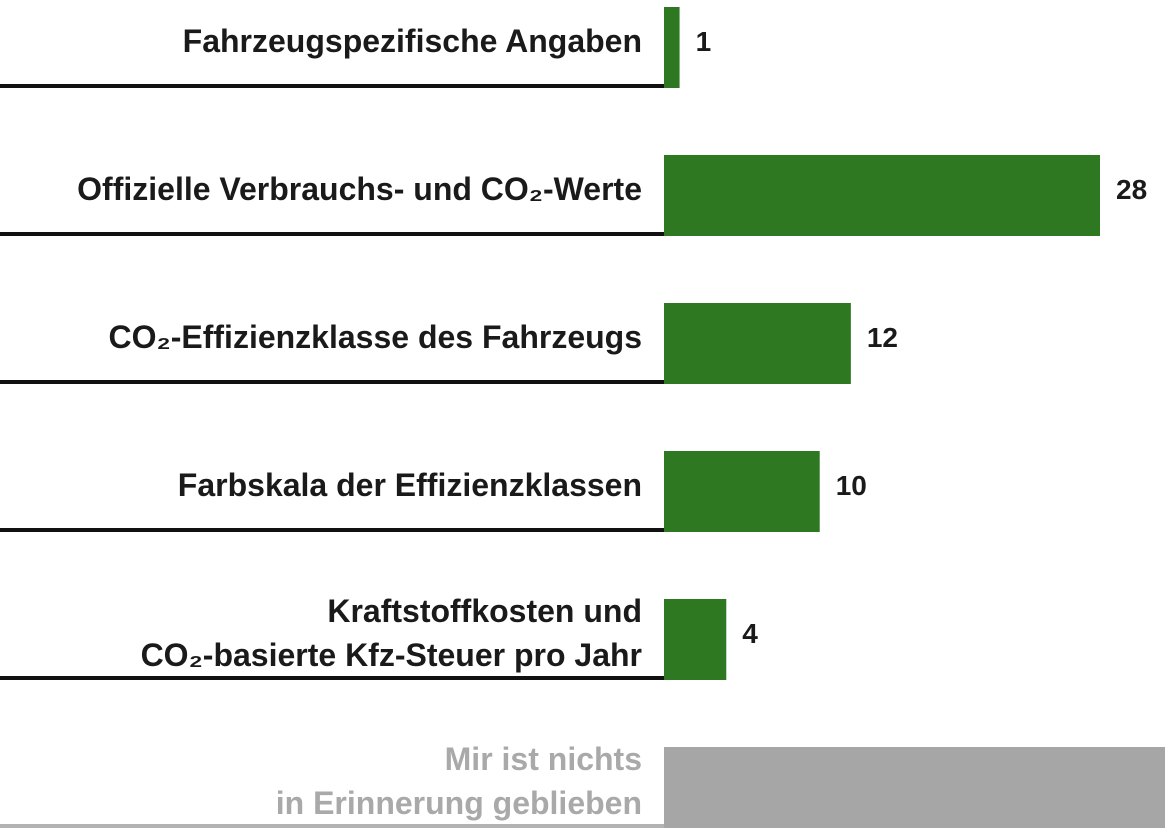 This screenshot has width=1165, height=828. I want to click on category-label: Farbskala der Effizienzklassen, so click(410, 485).